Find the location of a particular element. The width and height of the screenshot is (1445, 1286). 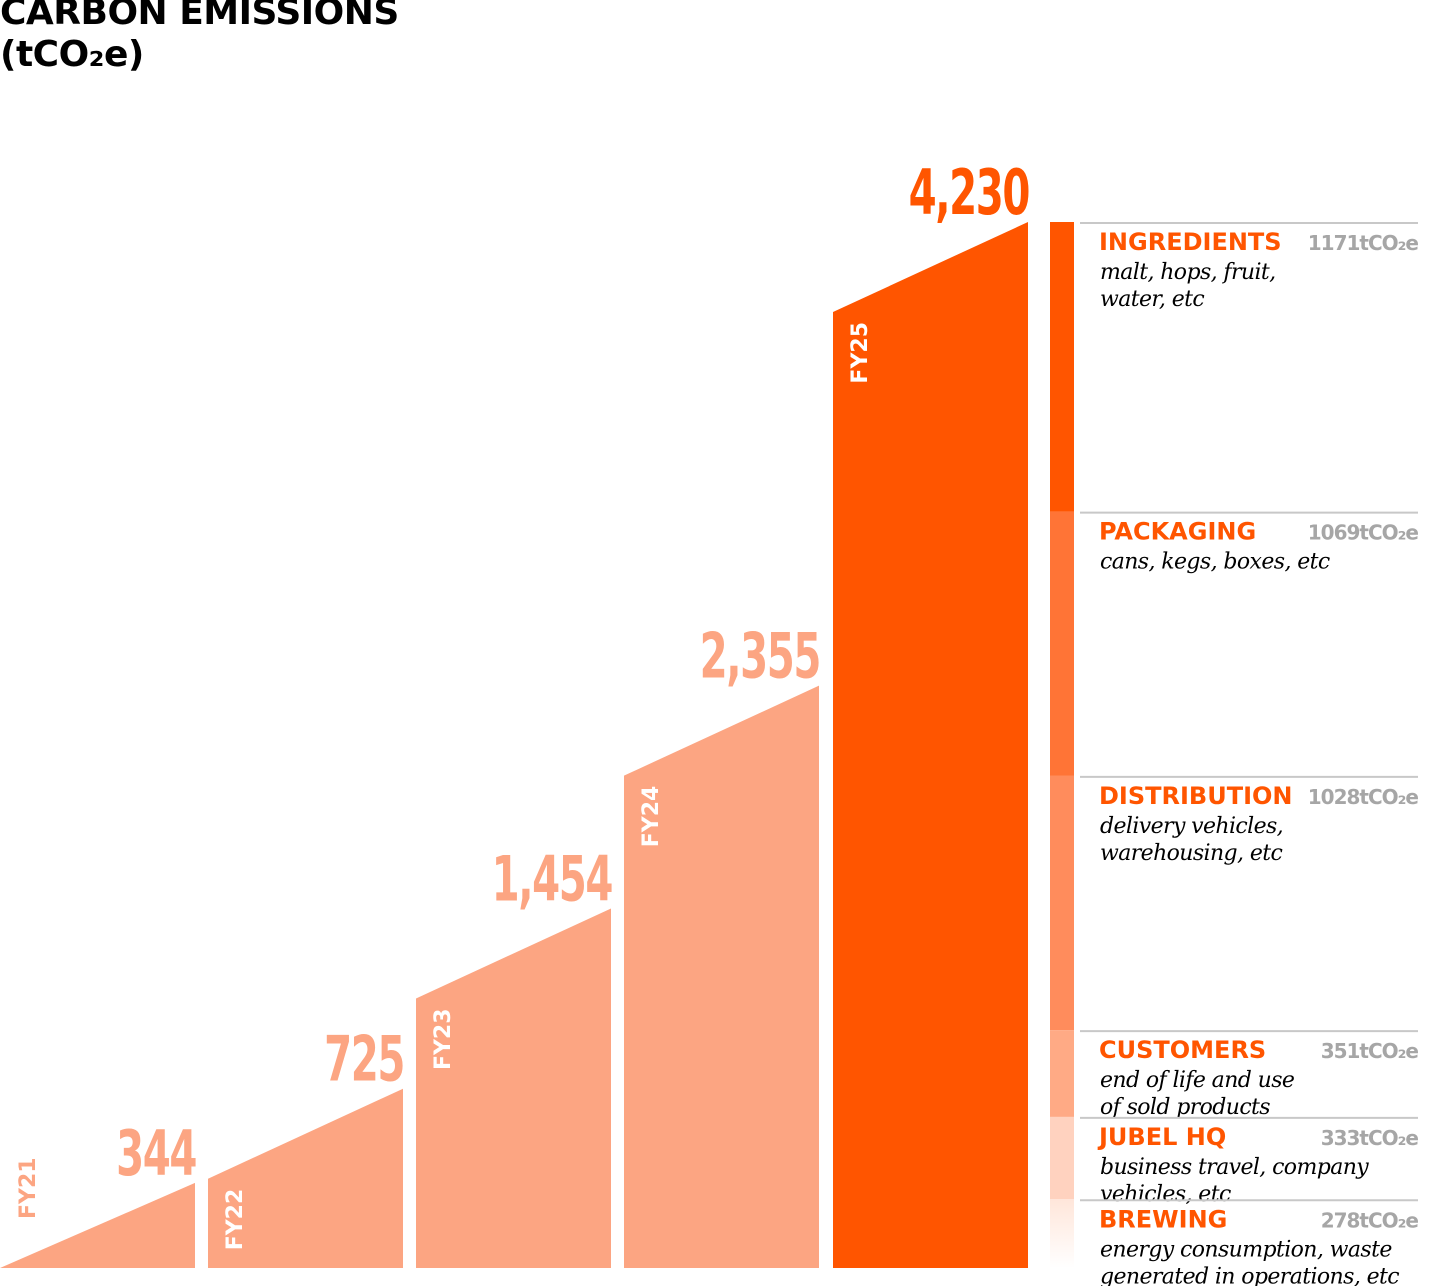

bar-group-fy21: 344 FY21 is located at coordinates (99, 1193).